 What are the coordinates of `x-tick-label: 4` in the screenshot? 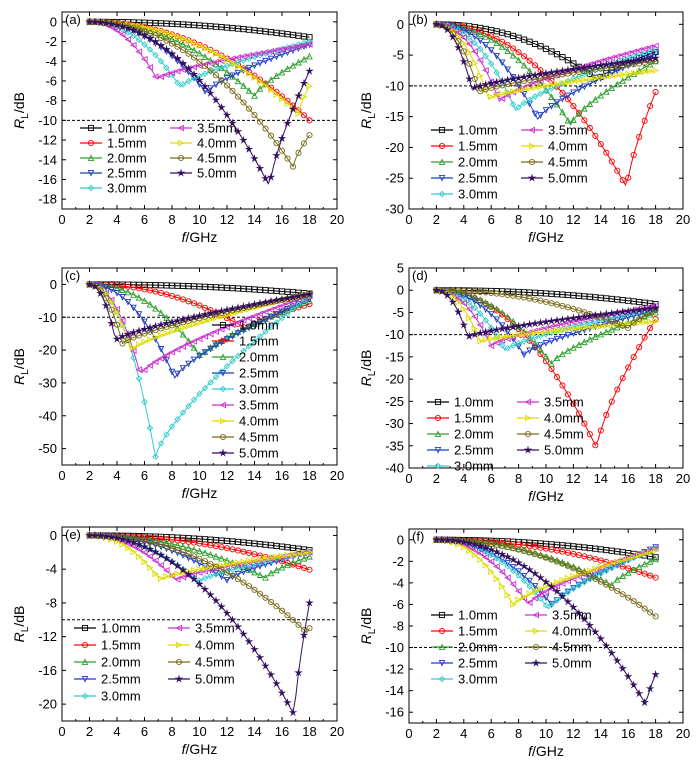 It's located at (116, 475).